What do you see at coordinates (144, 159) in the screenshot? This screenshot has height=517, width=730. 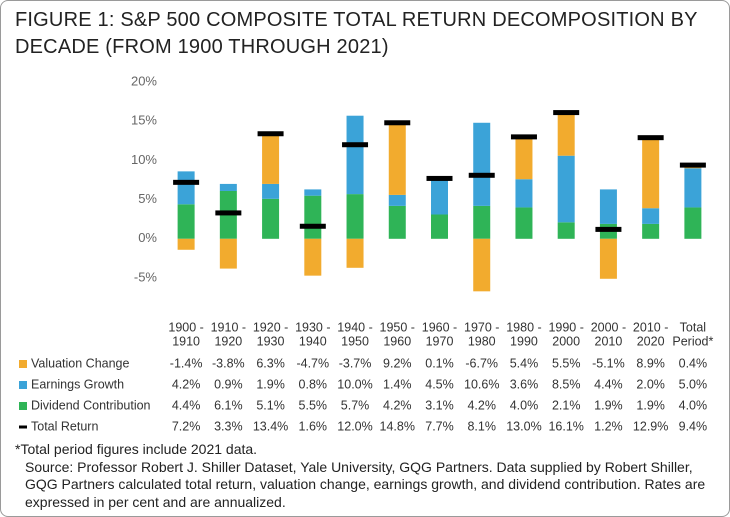 I see `y-tick-label: 10%` at bounding box center [144, 159].